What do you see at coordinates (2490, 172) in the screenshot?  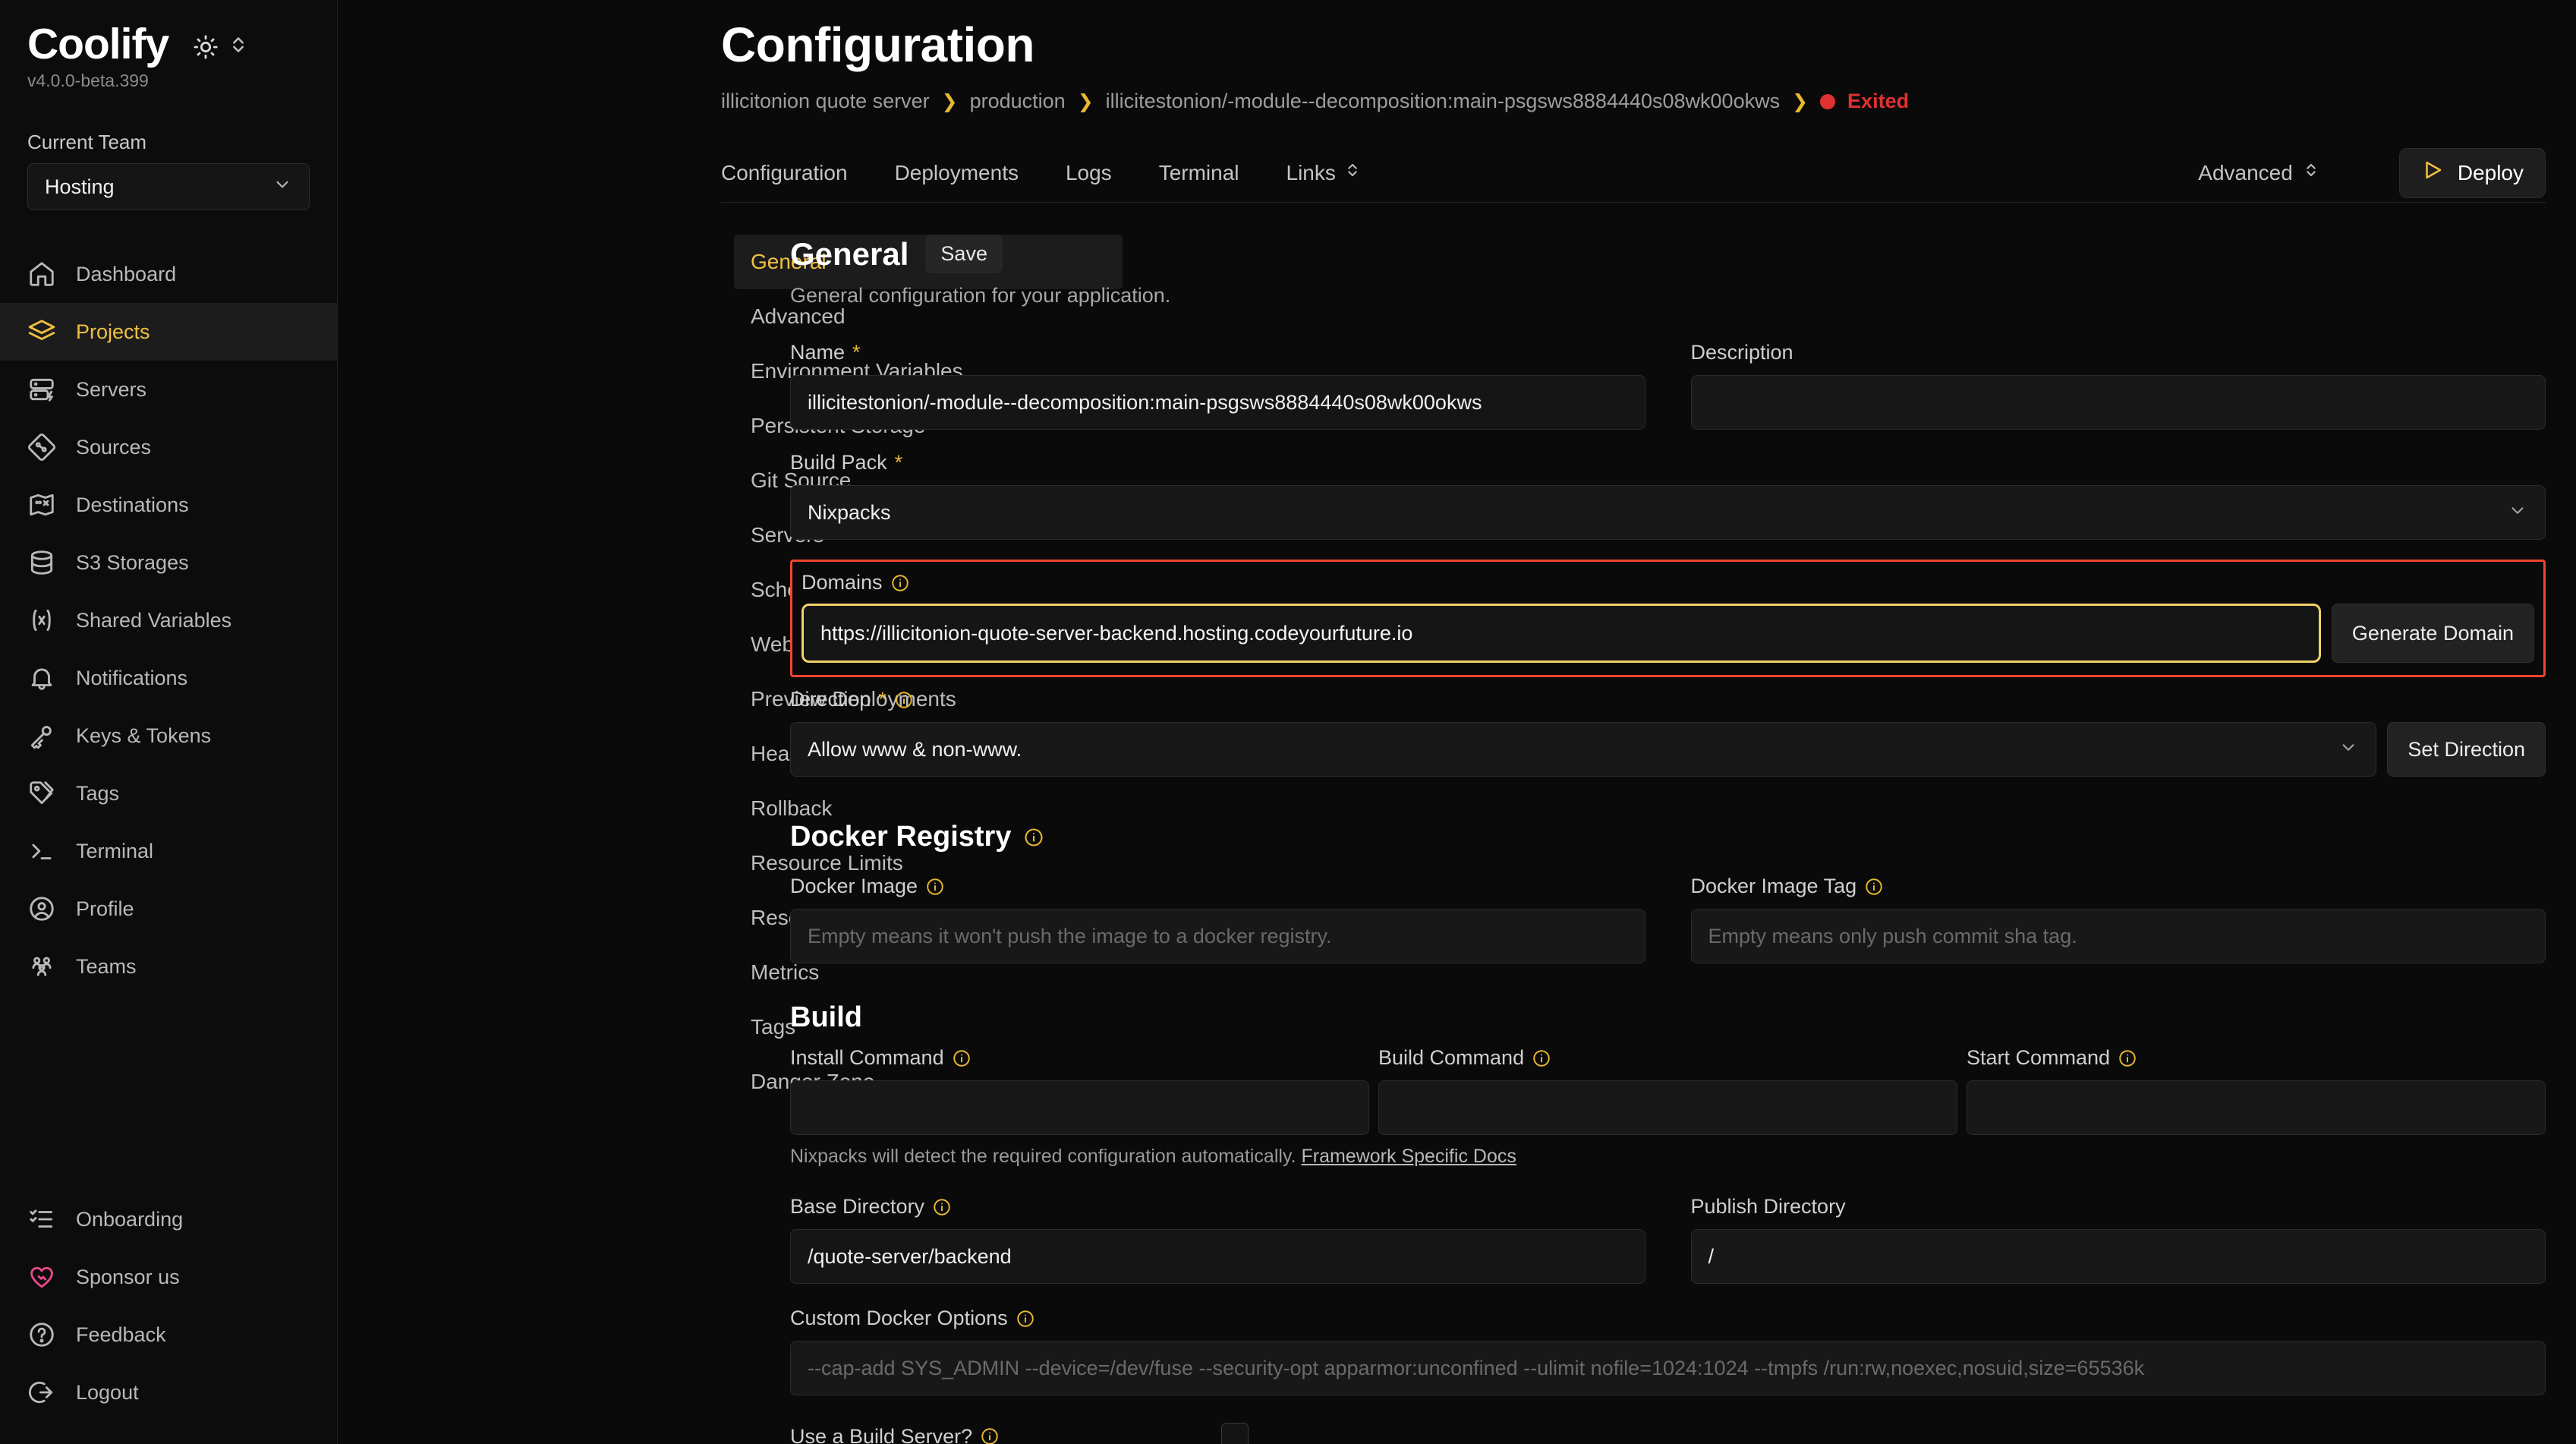 I see `deploy-label: Deploy` at bounding box center [2490, 172].